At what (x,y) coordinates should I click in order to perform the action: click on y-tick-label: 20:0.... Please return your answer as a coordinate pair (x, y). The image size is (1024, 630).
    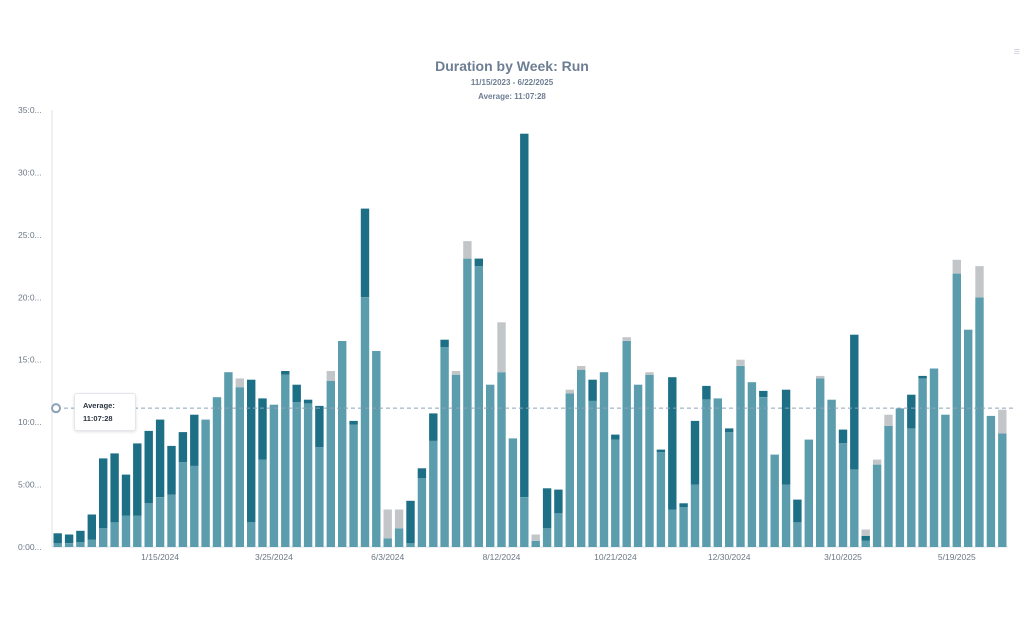
    Looking at the image, I should click on (30, 297).